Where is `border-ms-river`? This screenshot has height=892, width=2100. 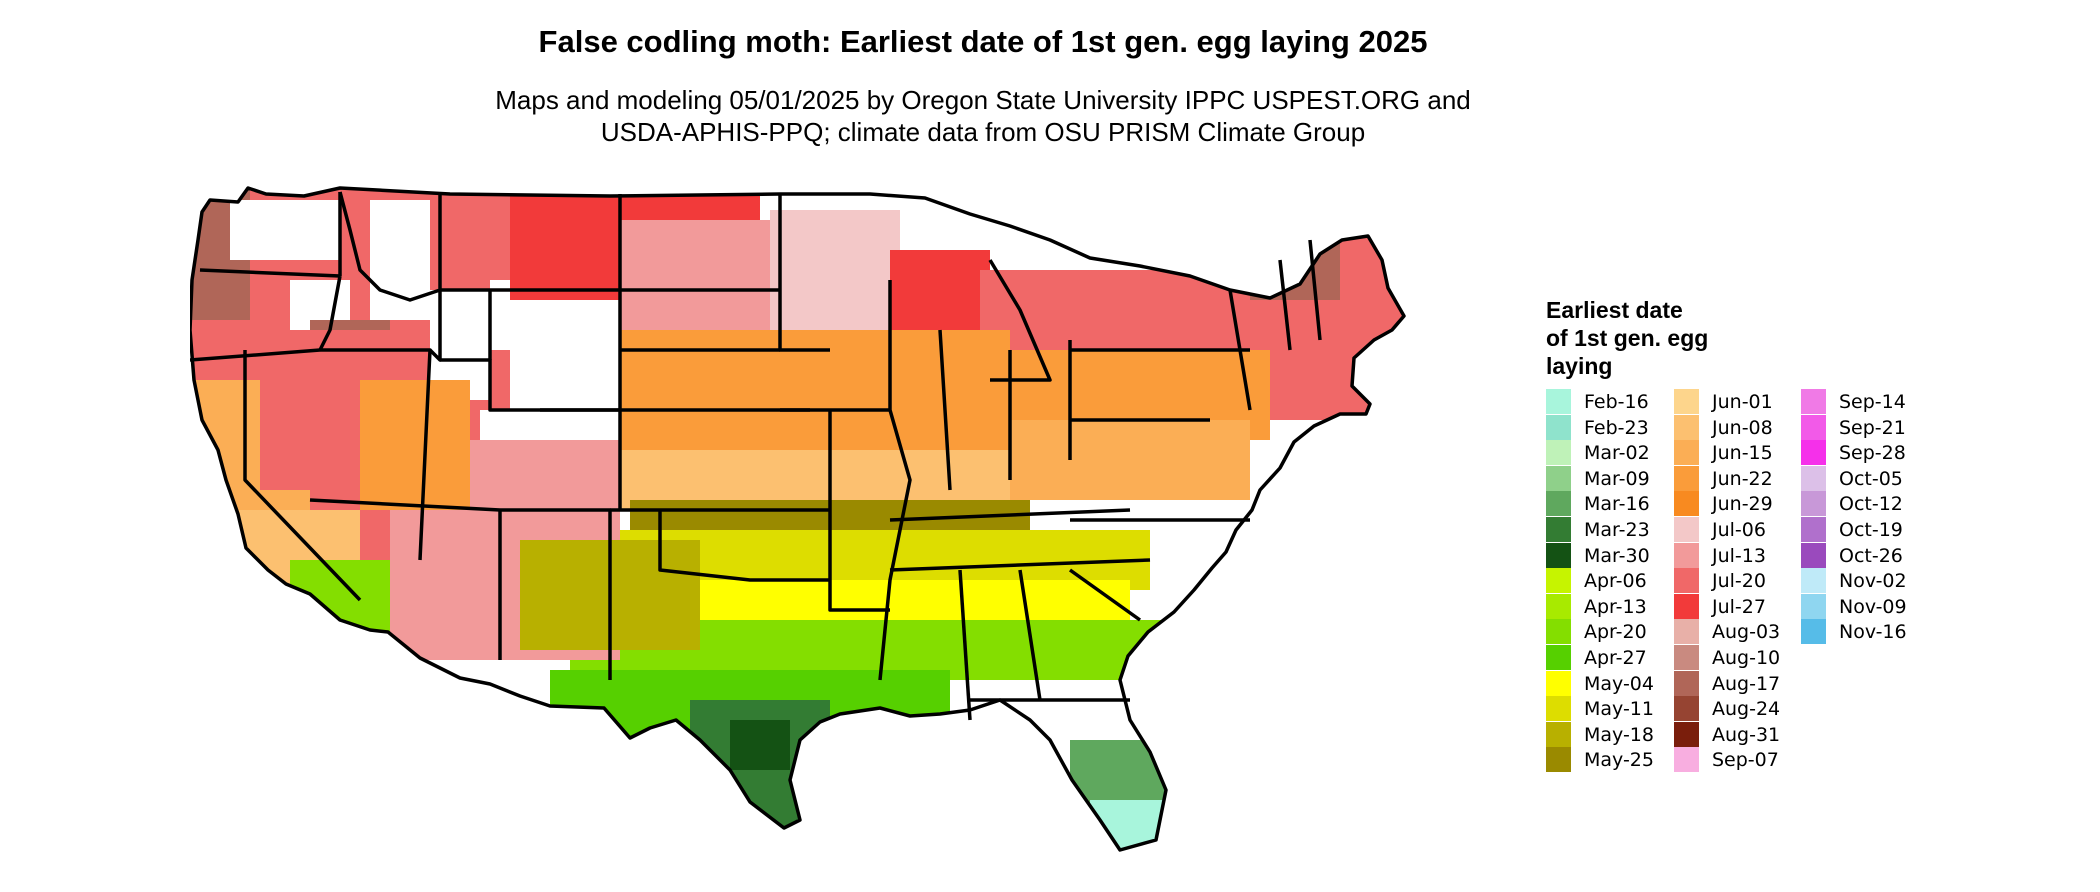
border-ms-river is located at coordinates (895, 480).